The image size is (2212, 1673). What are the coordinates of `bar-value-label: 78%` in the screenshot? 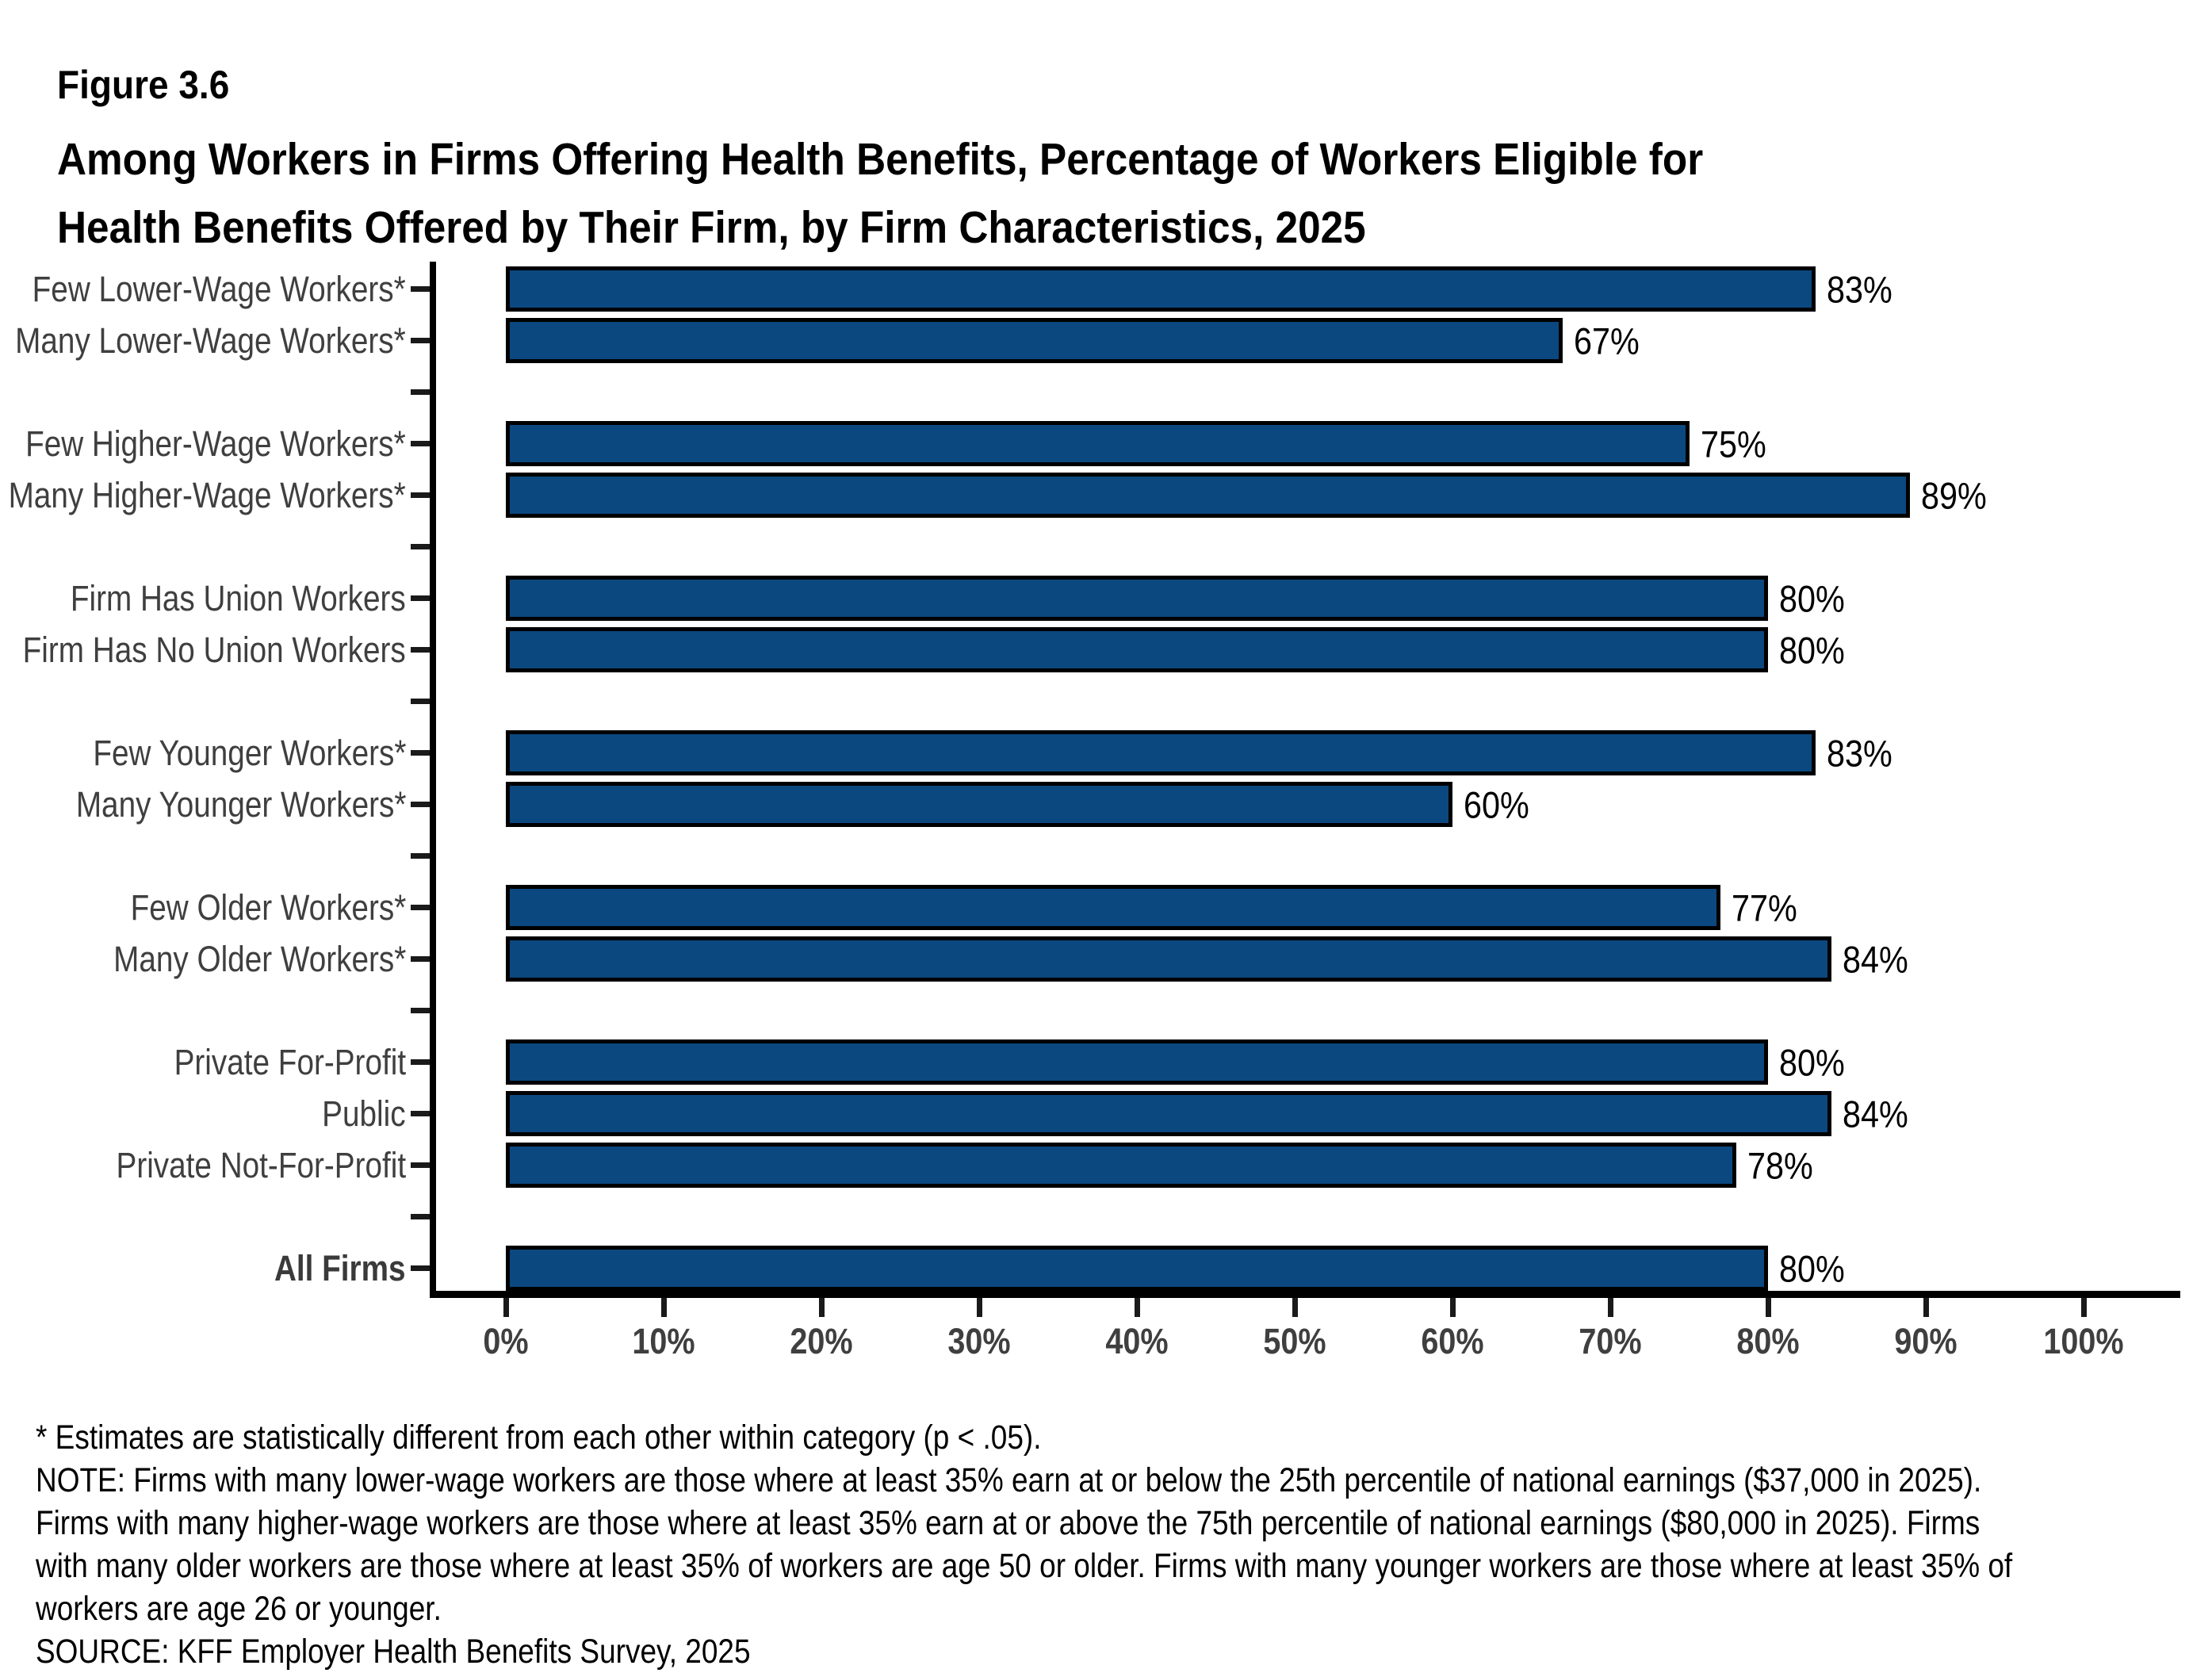 It's located at (1780, 1165).